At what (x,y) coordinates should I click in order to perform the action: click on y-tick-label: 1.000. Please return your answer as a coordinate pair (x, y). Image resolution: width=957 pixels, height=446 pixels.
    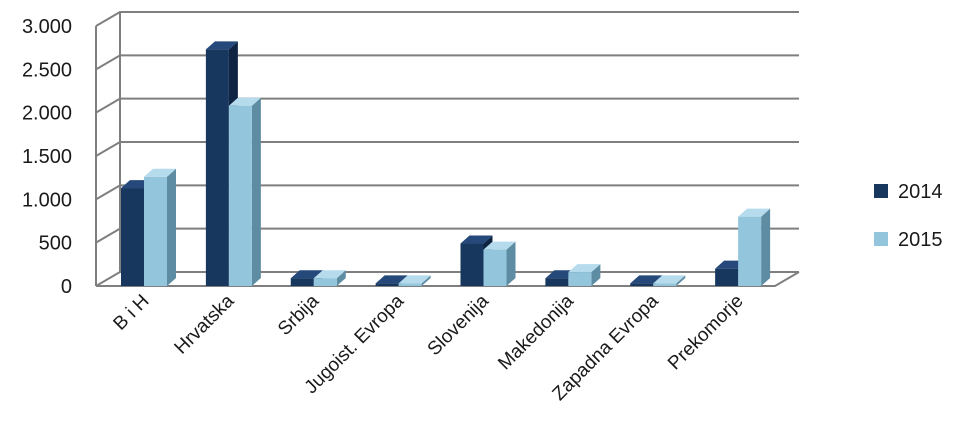
    Looking at the image, I should click on (47, 200).